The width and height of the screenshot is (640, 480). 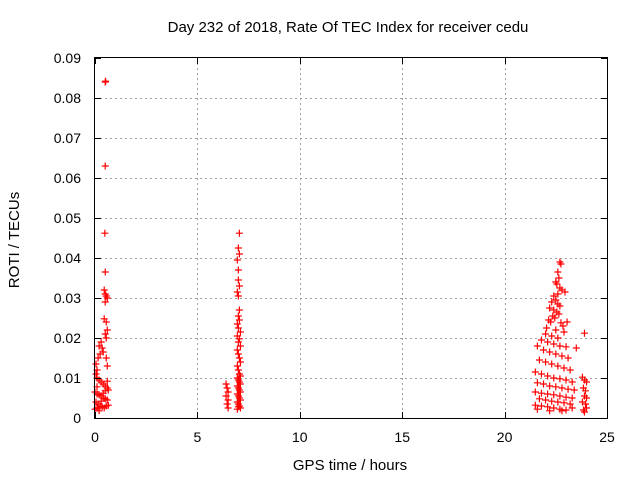 What do you see at coordinates (14, 240) in the screenshot?
I see `y-axis-label: ROTI / TECUs` at bounding box center [14, 240].